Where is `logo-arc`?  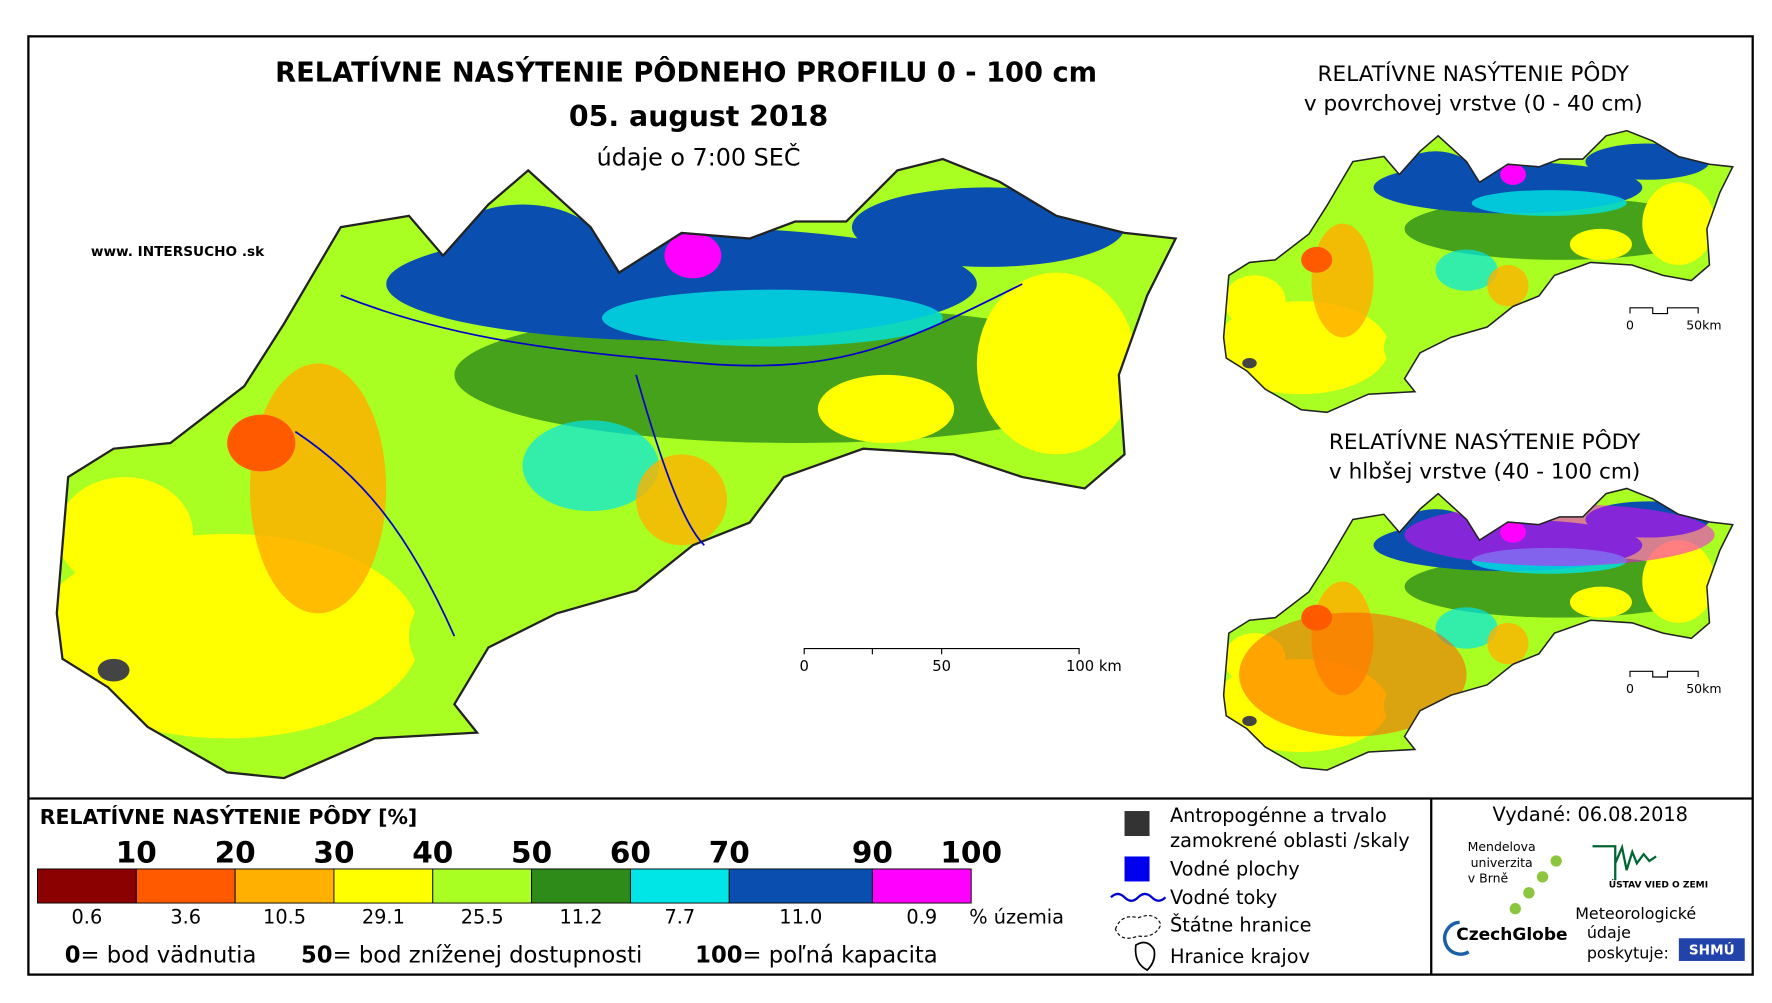
logo-arc is located at coordinates (1456, 938).